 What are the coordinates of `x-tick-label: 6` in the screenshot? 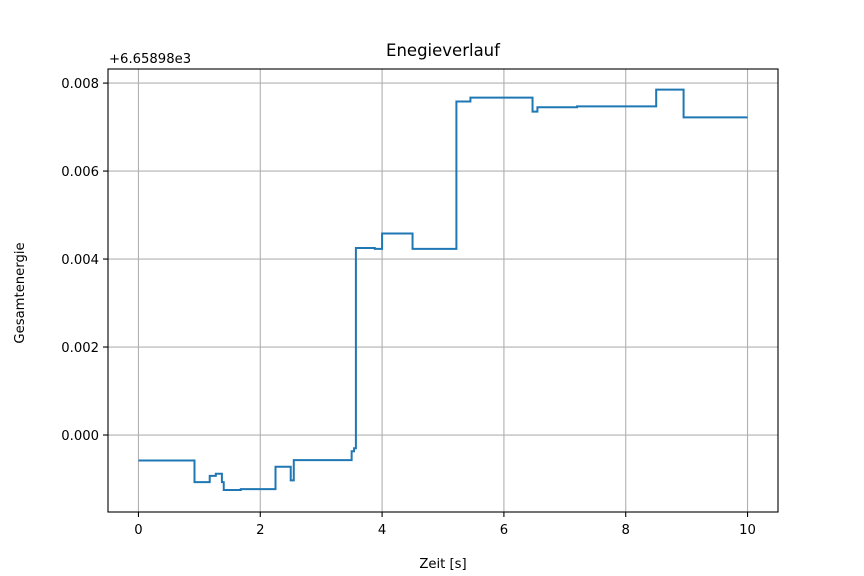 It's located at (504, 530).